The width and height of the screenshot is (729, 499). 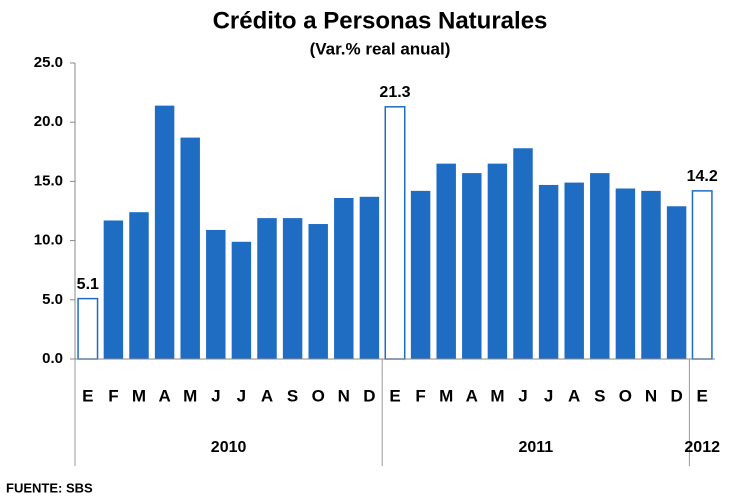 I want to click on chart-subtitle: (Var.% real anual), so click(x=380, y=48).